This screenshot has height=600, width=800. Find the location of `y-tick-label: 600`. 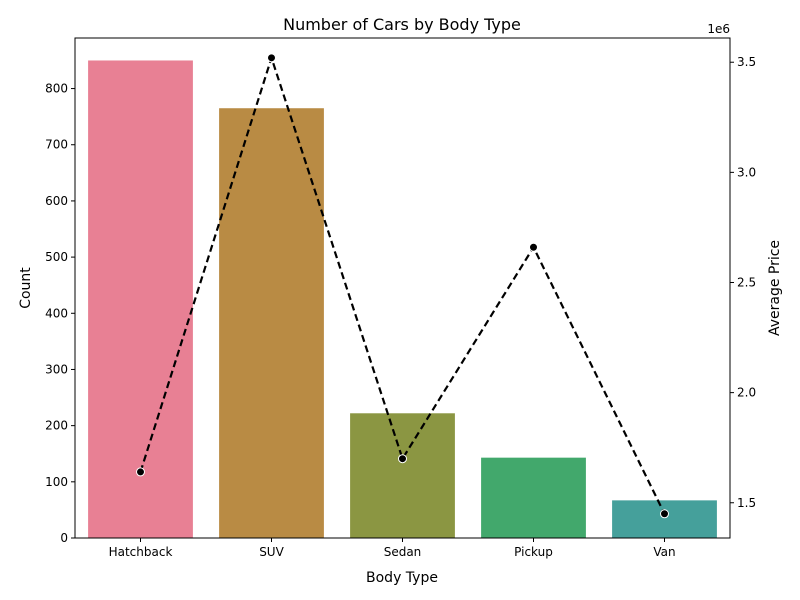

y-tick-label: 600 is located at coordinates (56, 201).